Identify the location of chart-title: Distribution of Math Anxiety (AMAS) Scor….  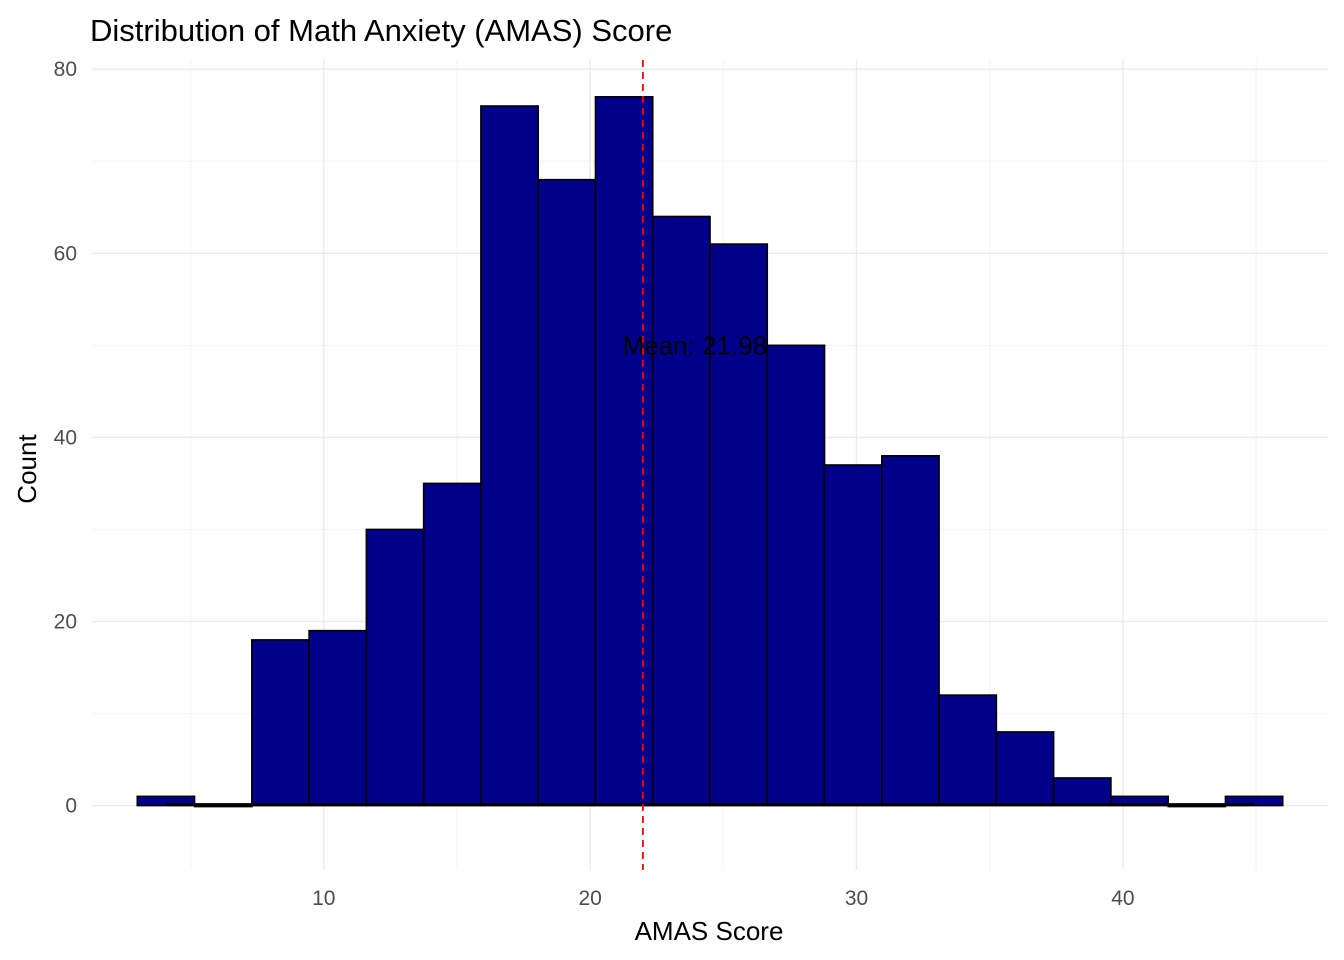
(381, 30).